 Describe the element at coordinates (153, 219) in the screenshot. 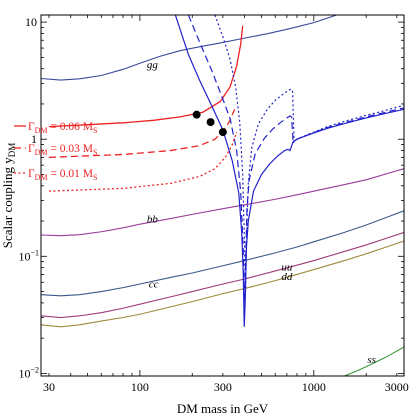

I see `curve-label-bb: bb` at that location.